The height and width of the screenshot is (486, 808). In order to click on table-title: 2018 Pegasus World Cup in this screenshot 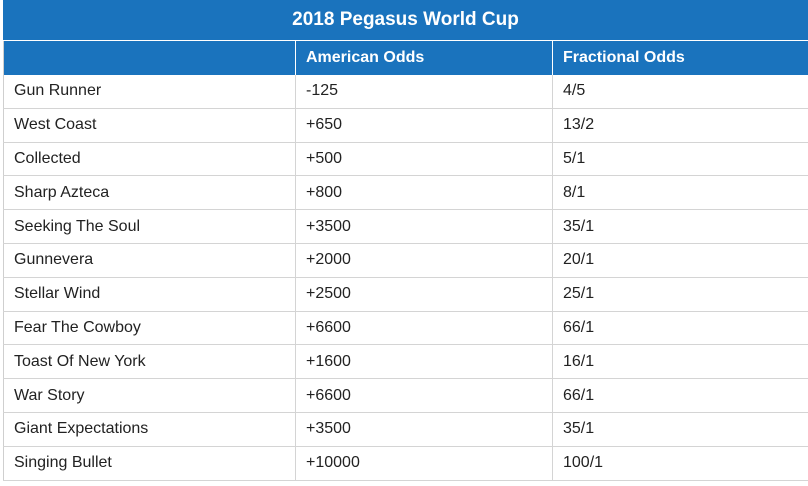, I will do `click(405, 20)`.